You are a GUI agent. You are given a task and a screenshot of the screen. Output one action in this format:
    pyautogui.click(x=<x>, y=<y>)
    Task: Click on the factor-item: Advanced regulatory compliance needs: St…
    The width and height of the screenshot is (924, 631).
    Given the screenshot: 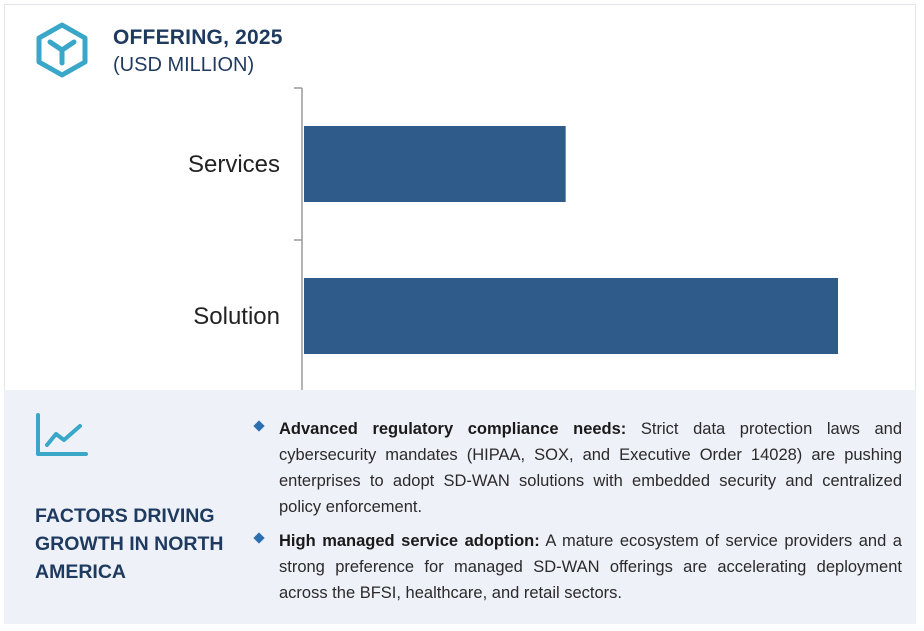 What is the action you would take?
    pyautogui.click(x=576, y=468)
    